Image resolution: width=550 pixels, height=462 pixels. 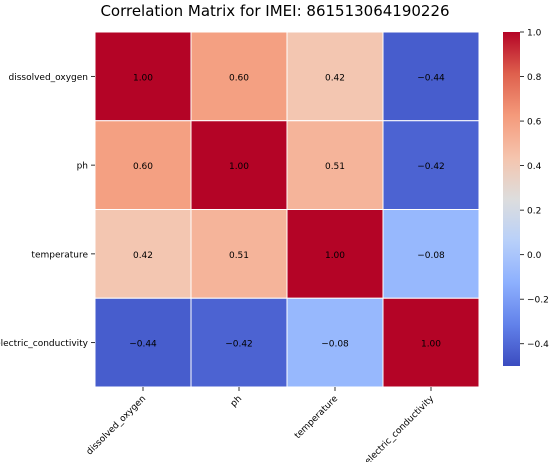 What do you see at coordinates (534, 123) in the screenshot?
I see `colorbar-tick-label: 0.6` at bounding box center [534, 123].